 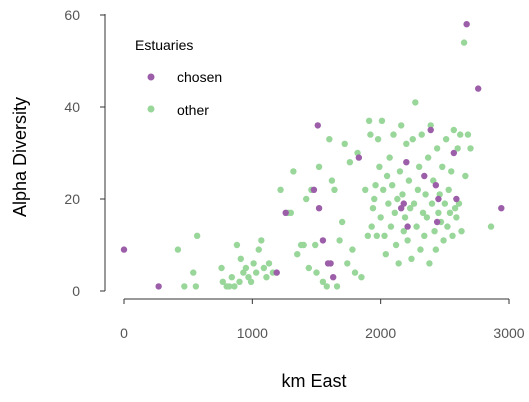 I want to click on x-tick-label: 1000, so click(x=252, y=333).